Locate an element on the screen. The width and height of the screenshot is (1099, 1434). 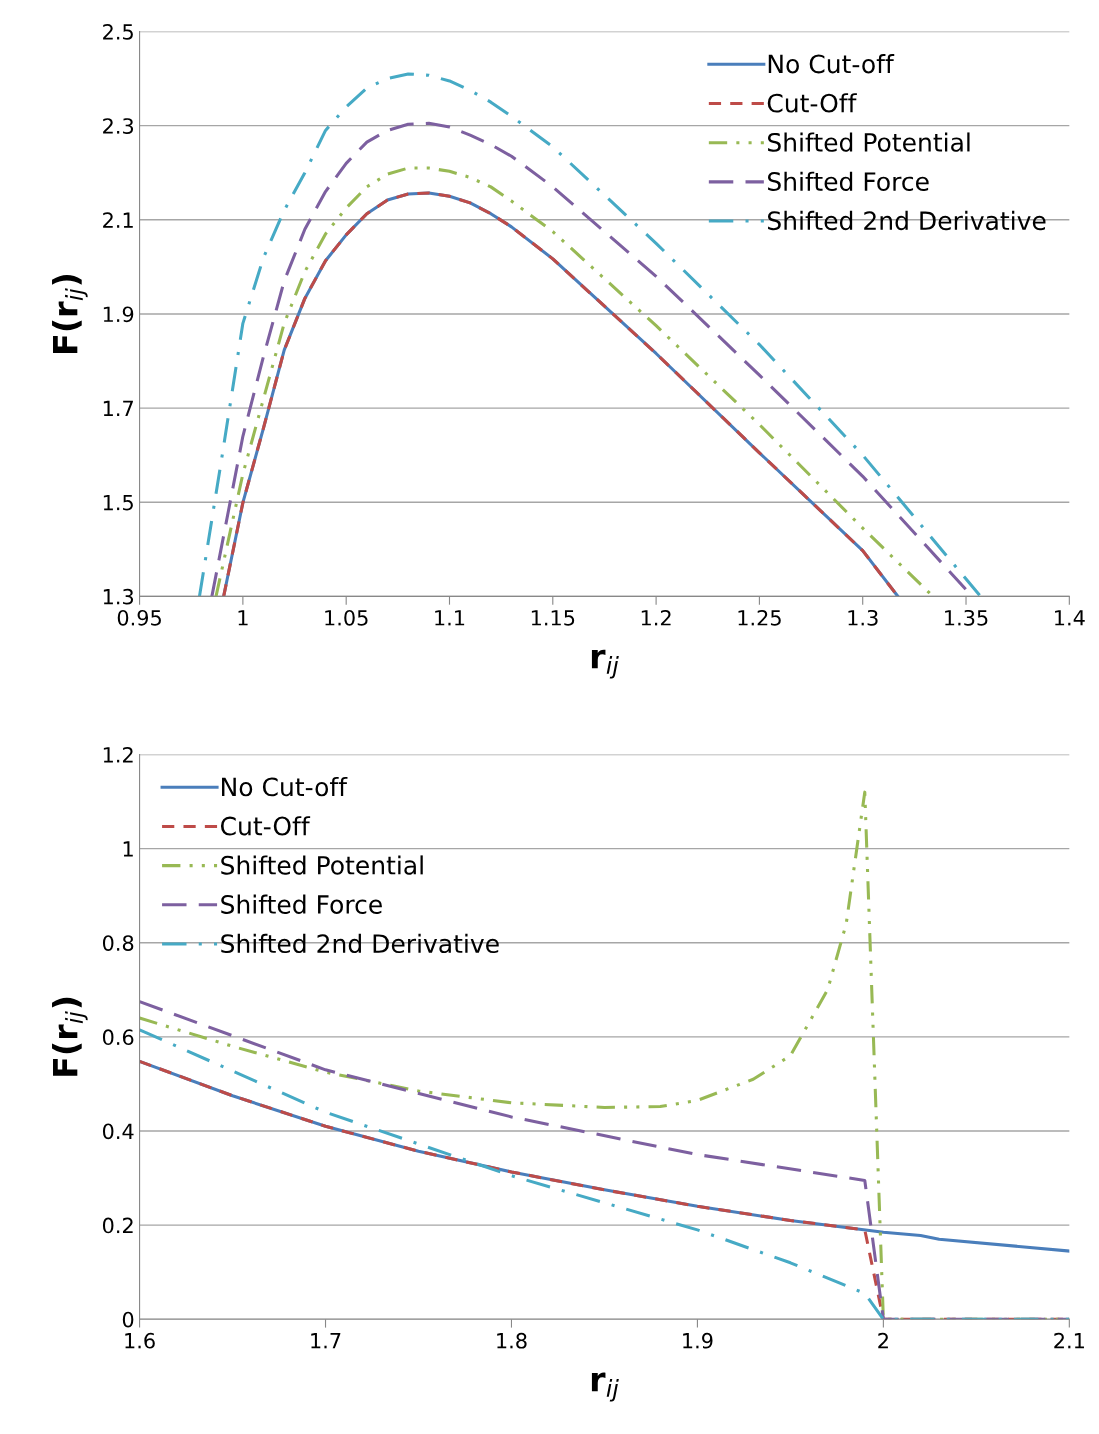
x-tick-label: 1.2 is located at coordinates (656, 617).